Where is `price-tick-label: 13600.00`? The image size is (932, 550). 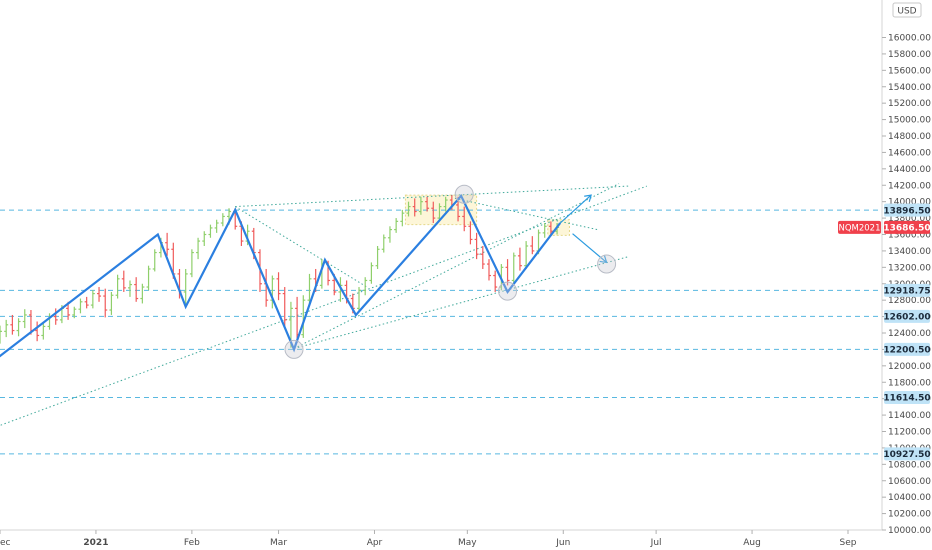
price-tick-label: 13600.00 is located at coordinates (909, 236).